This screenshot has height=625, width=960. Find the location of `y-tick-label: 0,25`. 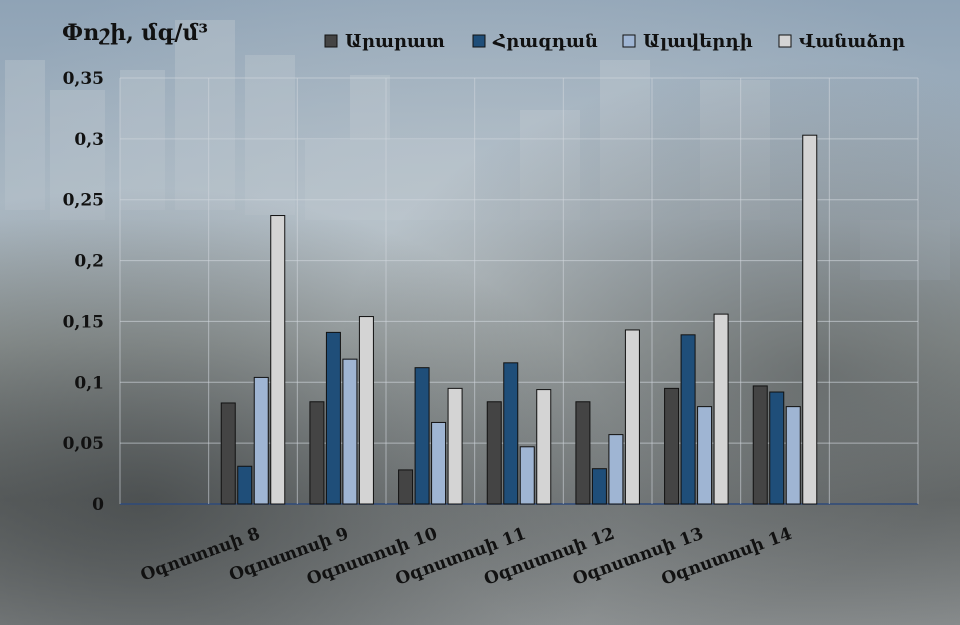

y-tick-label: 0,25 is located at coordinates (83, 201).